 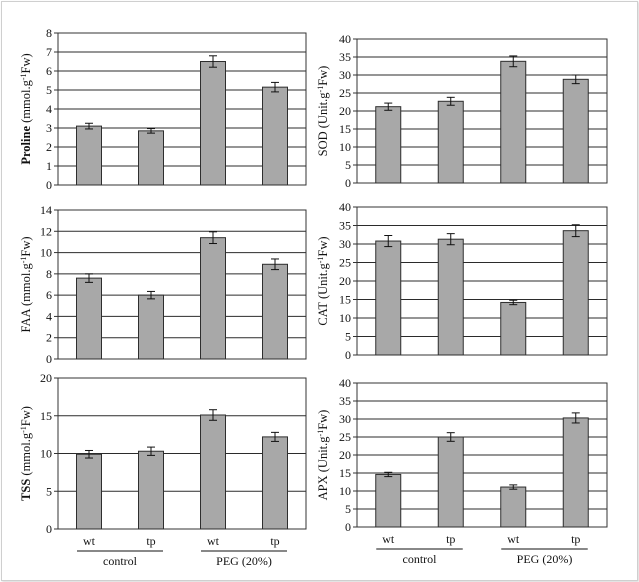 I want to click on y-axis-label-name: SOD, so click(x=323, y=143).